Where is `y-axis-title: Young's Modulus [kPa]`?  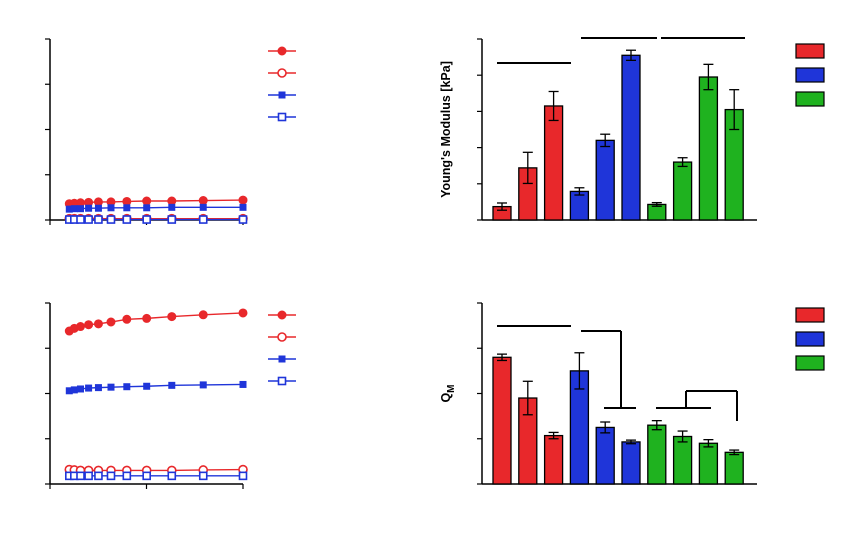
y-axis-title: Young's Modulus [kPa] is located at coordinates (446, 129).